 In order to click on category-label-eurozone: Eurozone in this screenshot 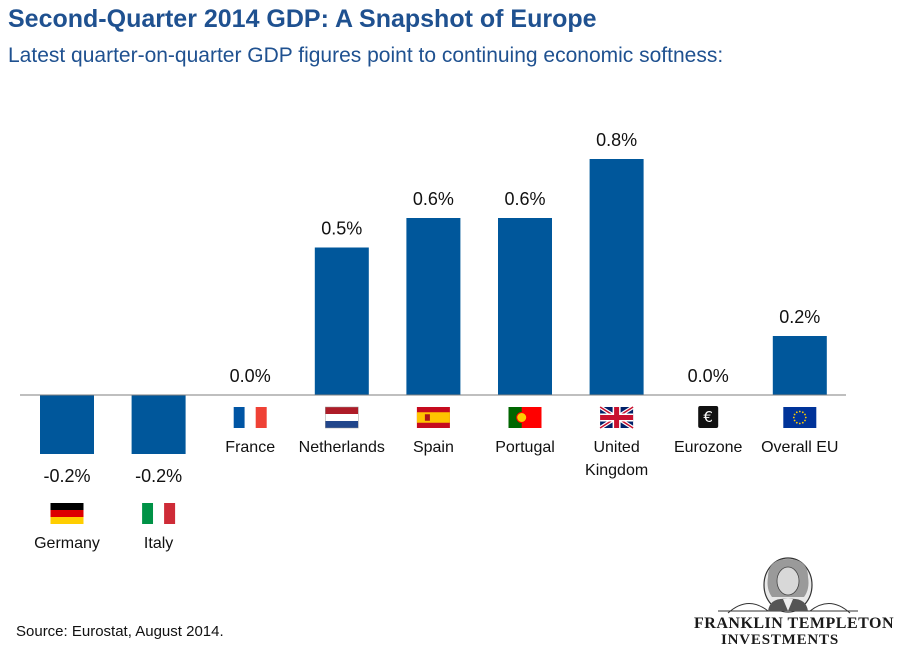, I will do `click(708, 447)`.